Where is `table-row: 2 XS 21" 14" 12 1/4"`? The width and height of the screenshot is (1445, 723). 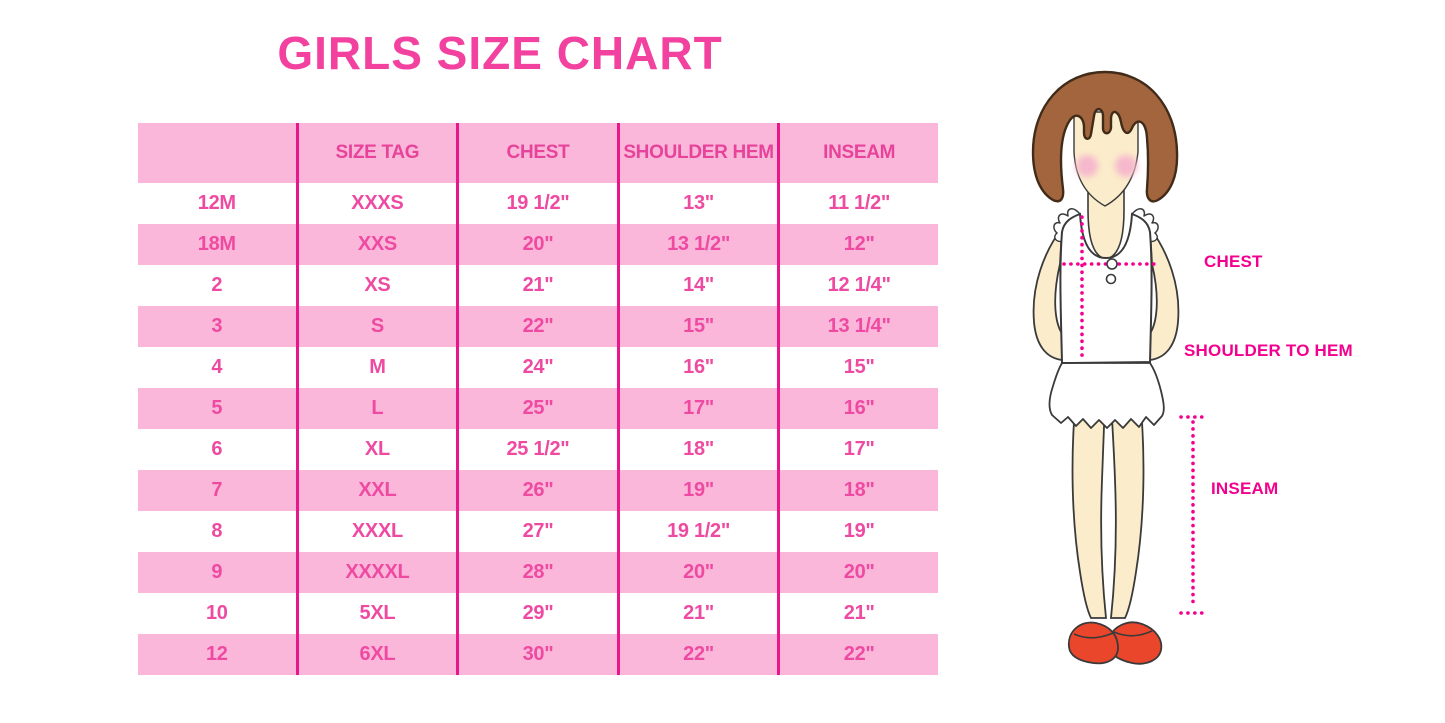
table-row: 2 XS 21" 14" 12 1/4" is located at coordinates (538, 285).